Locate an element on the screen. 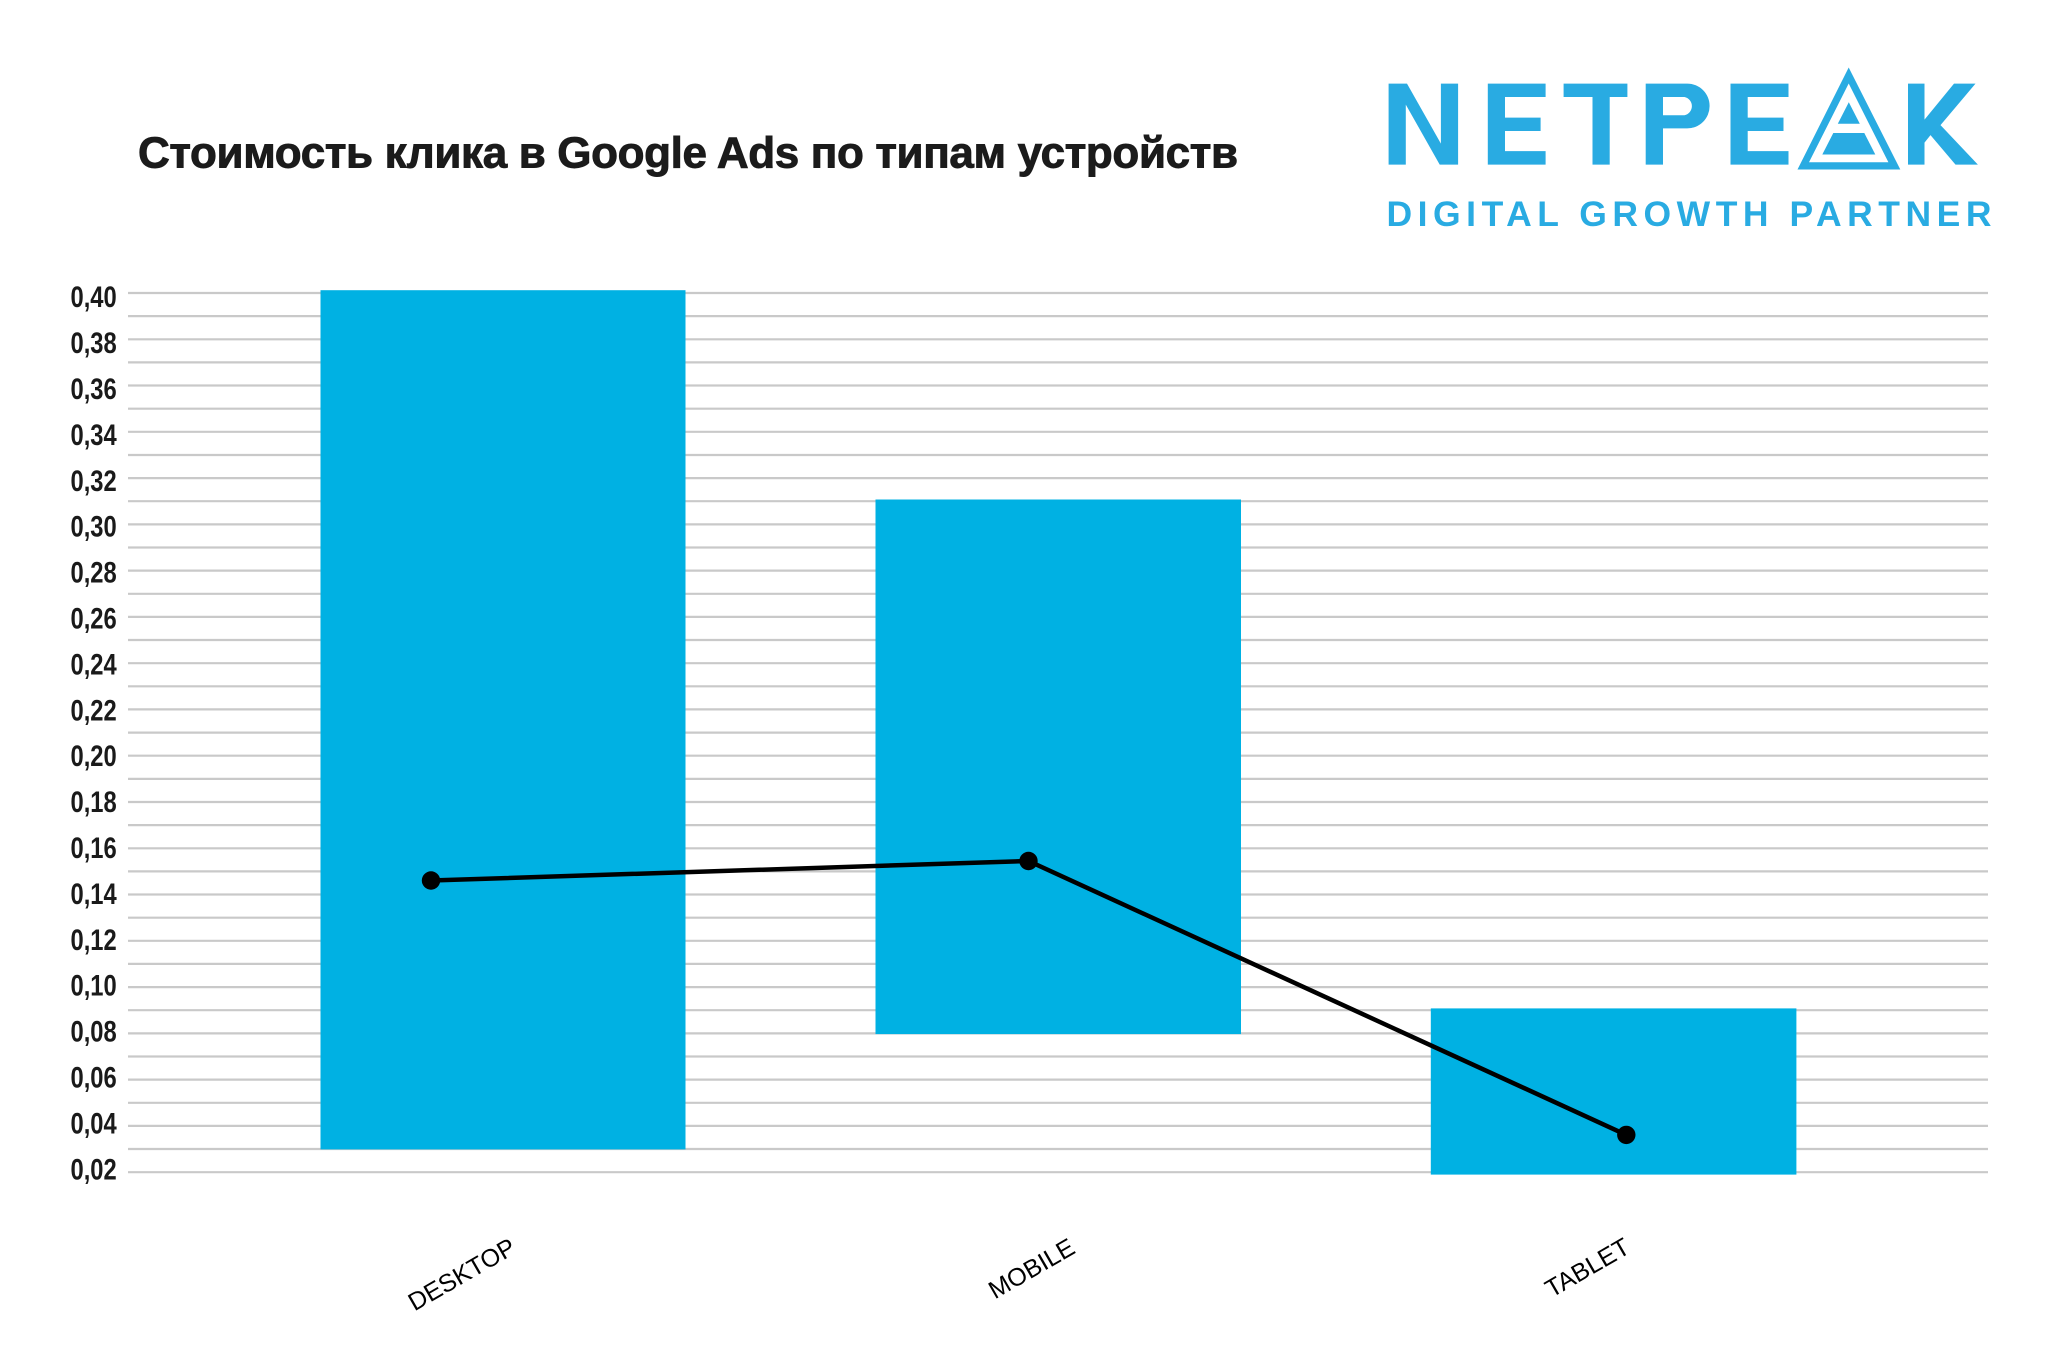  svg-text: 0,04 is located at coordinates (94, 1123).